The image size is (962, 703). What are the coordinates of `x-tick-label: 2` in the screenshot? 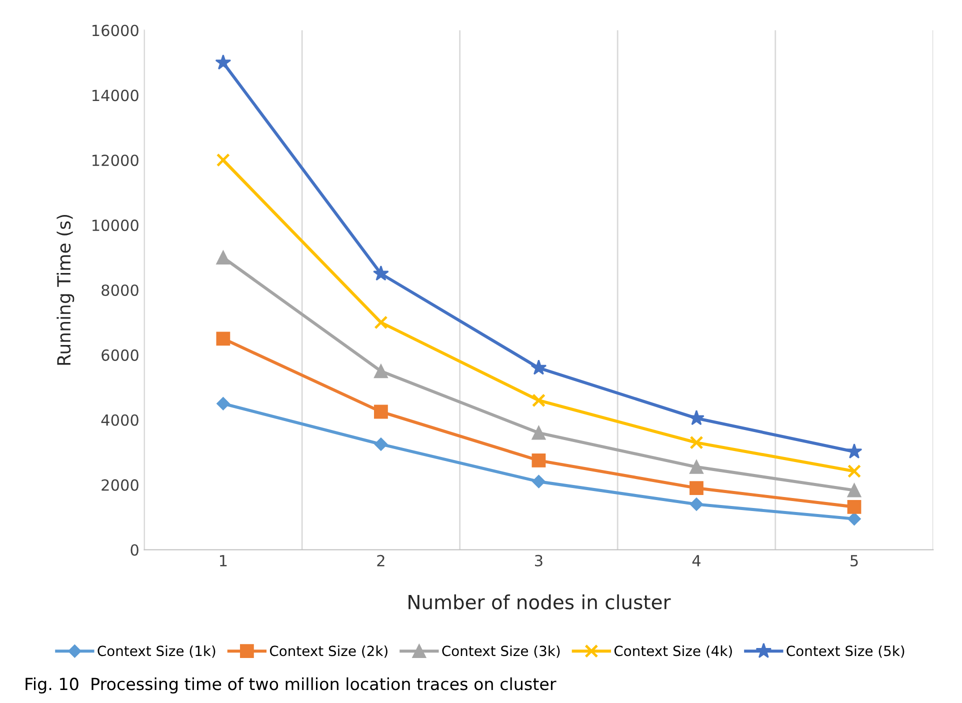 It's located at (380, 560).